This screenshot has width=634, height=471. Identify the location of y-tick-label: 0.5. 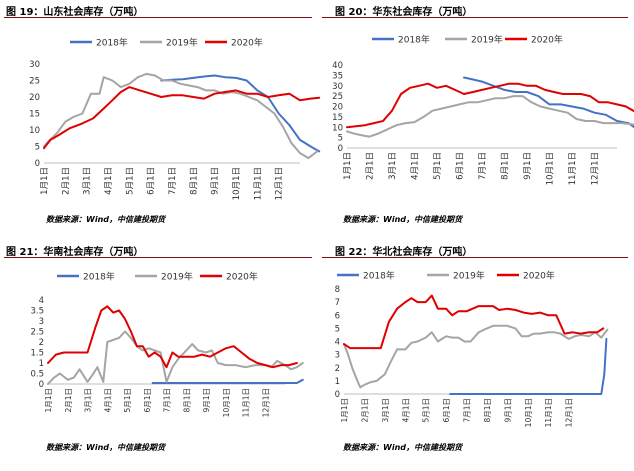
(37, 375).